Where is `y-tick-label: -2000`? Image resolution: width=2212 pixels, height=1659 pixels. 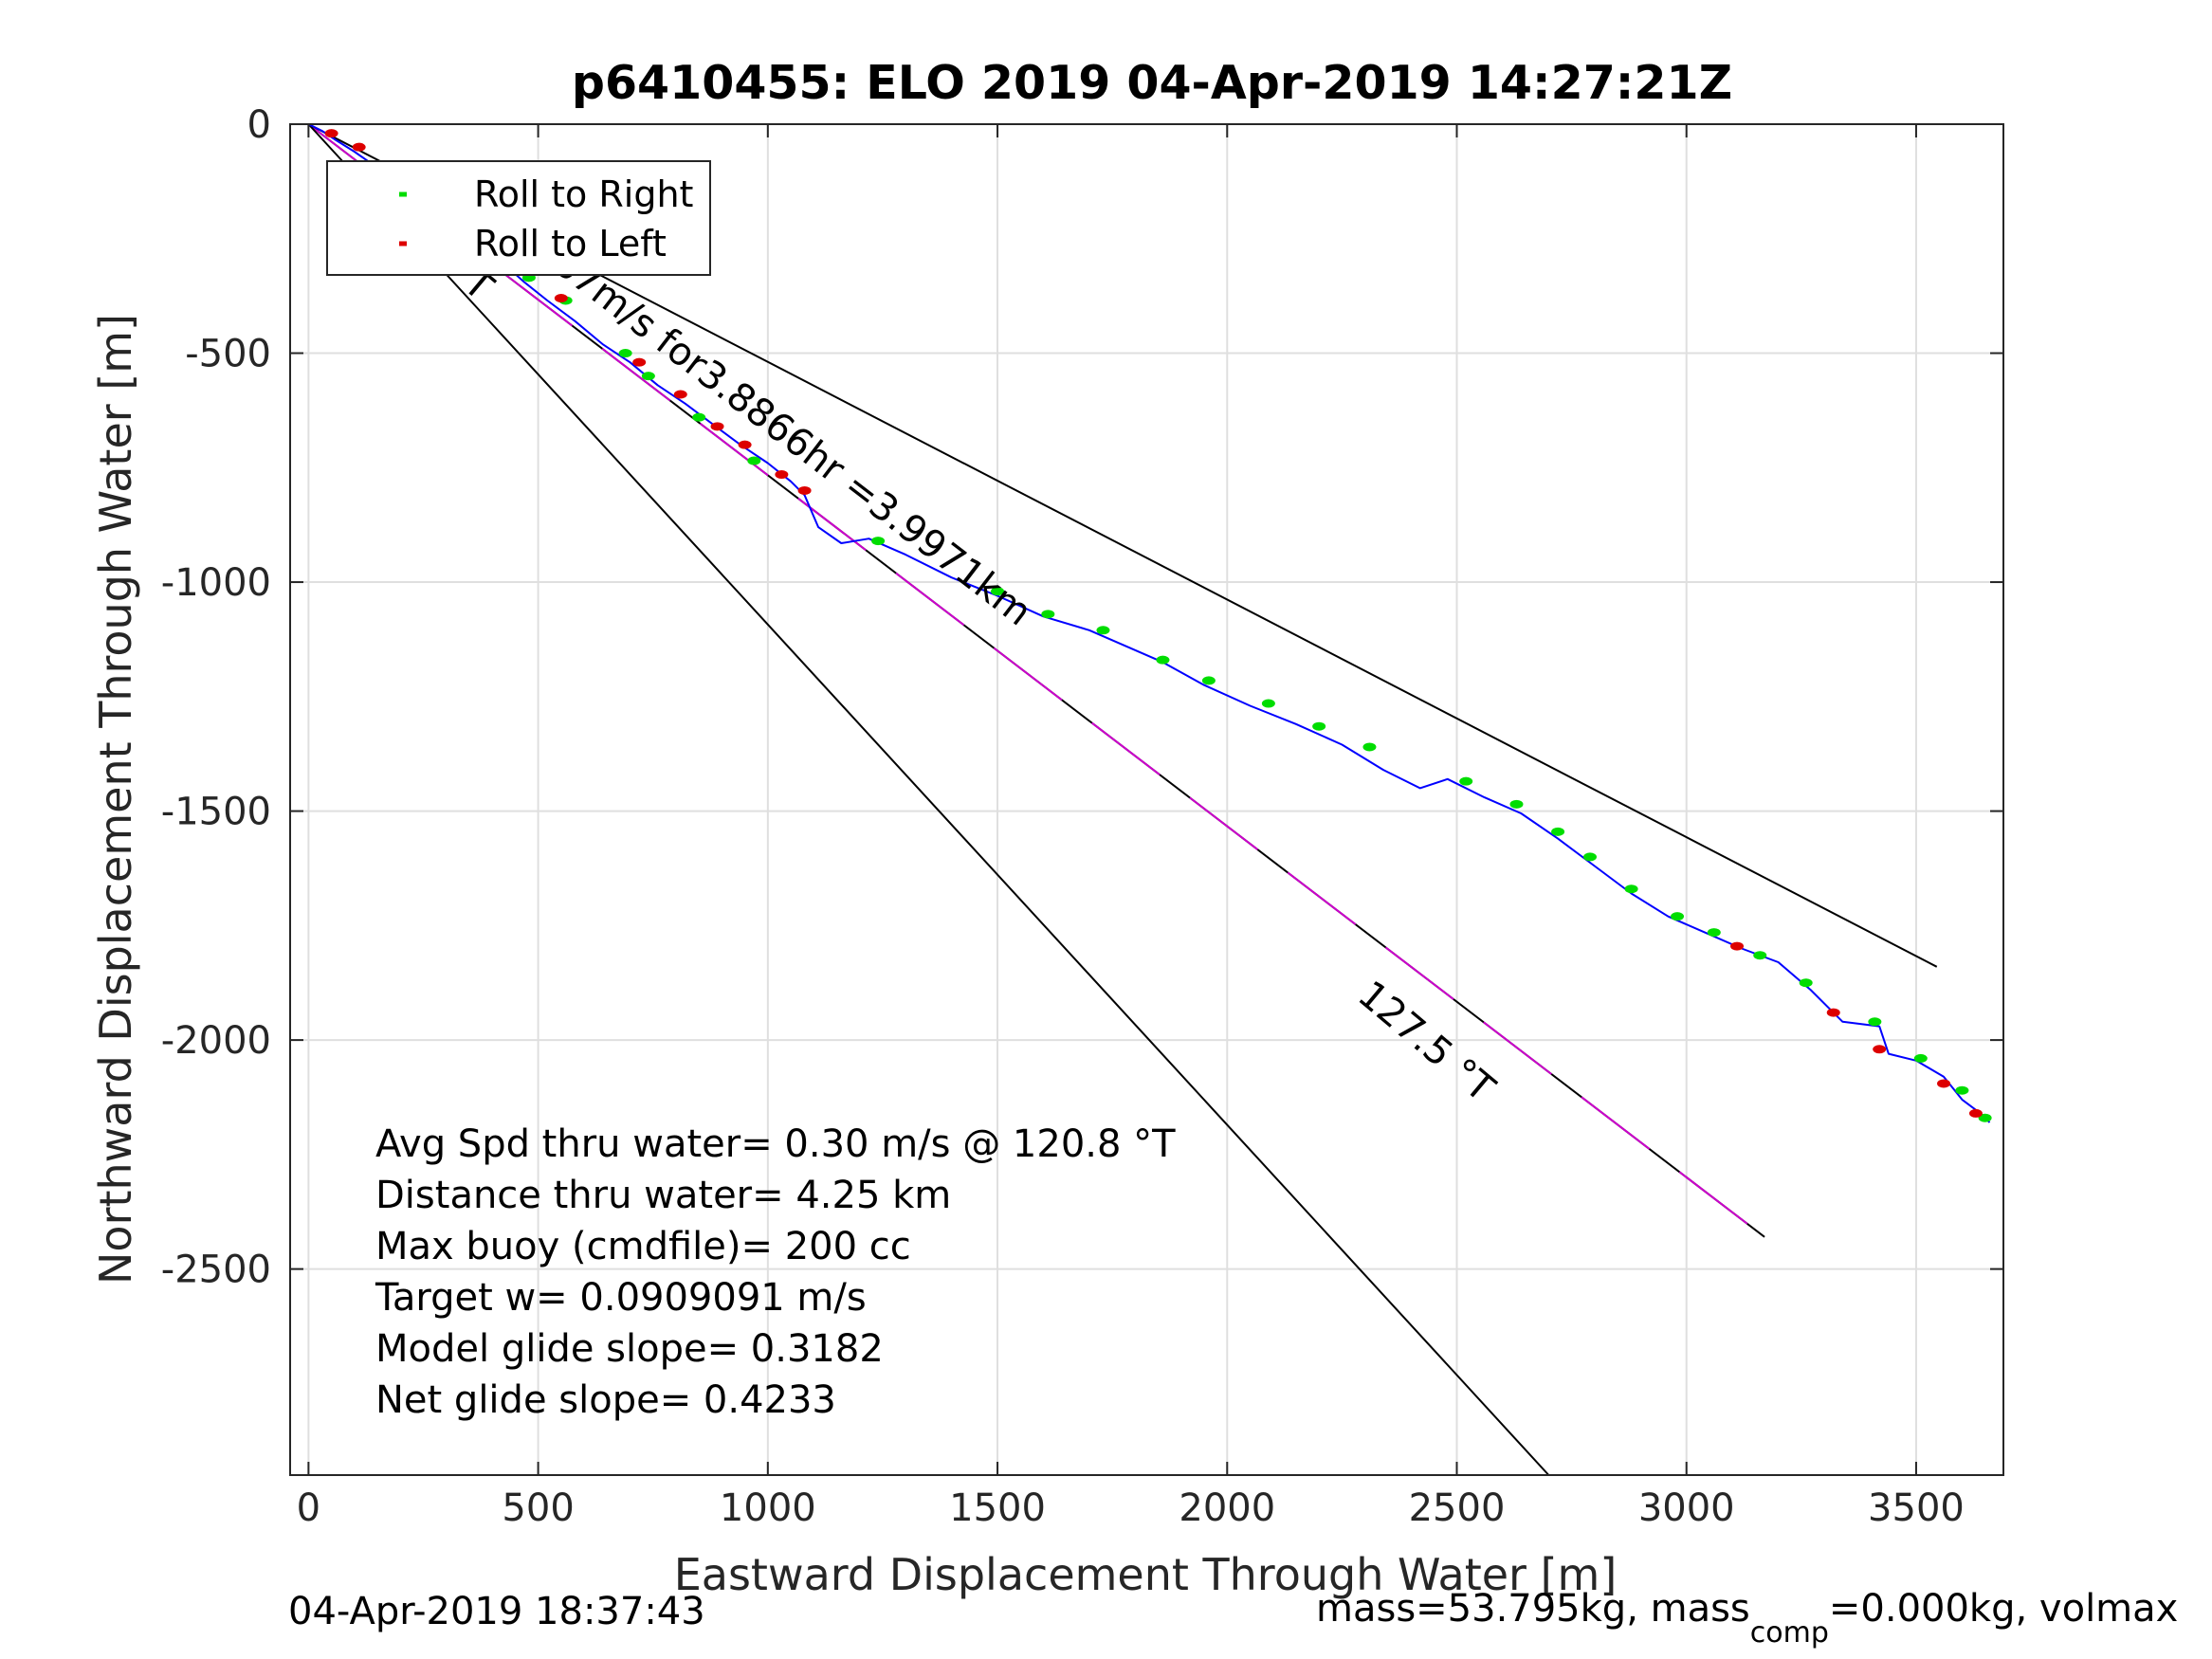 y-tick-label: -2000 is located at coordinates (216, 1041).